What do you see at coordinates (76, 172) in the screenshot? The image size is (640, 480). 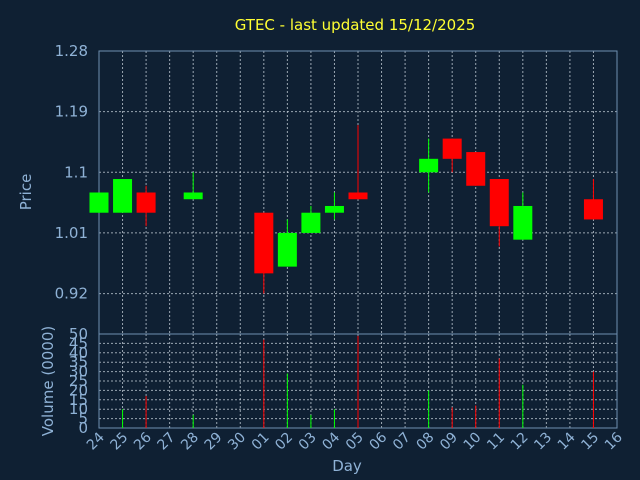 I see `price-tick-label: 1.1` at bounding box center [76, 172].